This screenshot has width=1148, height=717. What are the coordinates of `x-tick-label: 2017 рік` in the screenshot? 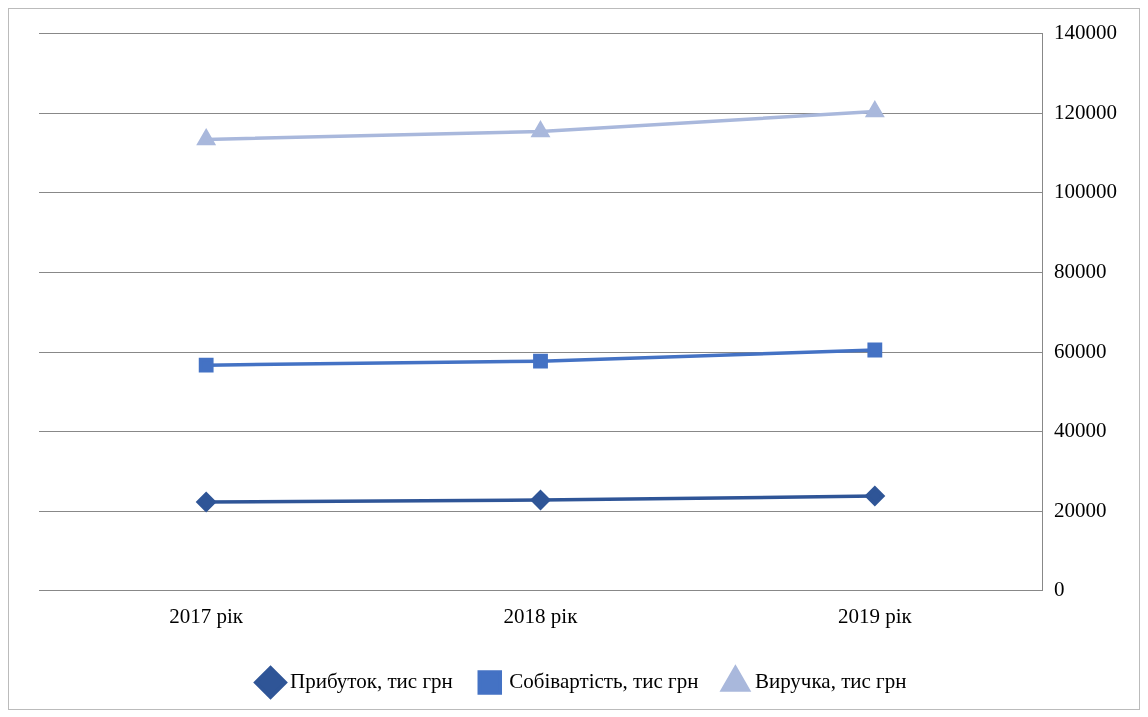 It's located at (206, 615).